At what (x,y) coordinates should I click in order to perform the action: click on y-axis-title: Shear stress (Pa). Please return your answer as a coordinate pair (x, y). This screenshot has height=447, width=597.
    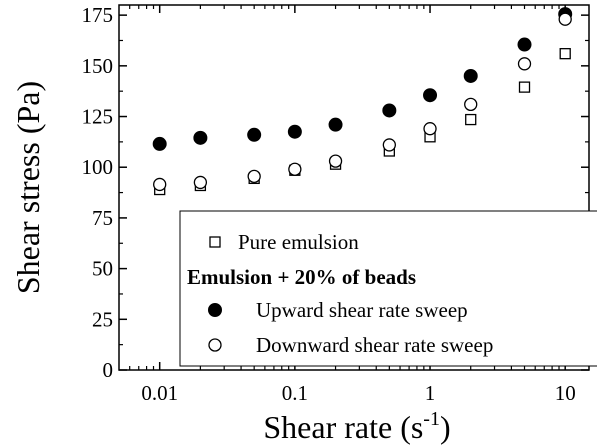
    Looking at the image, I should click on (28, 187).